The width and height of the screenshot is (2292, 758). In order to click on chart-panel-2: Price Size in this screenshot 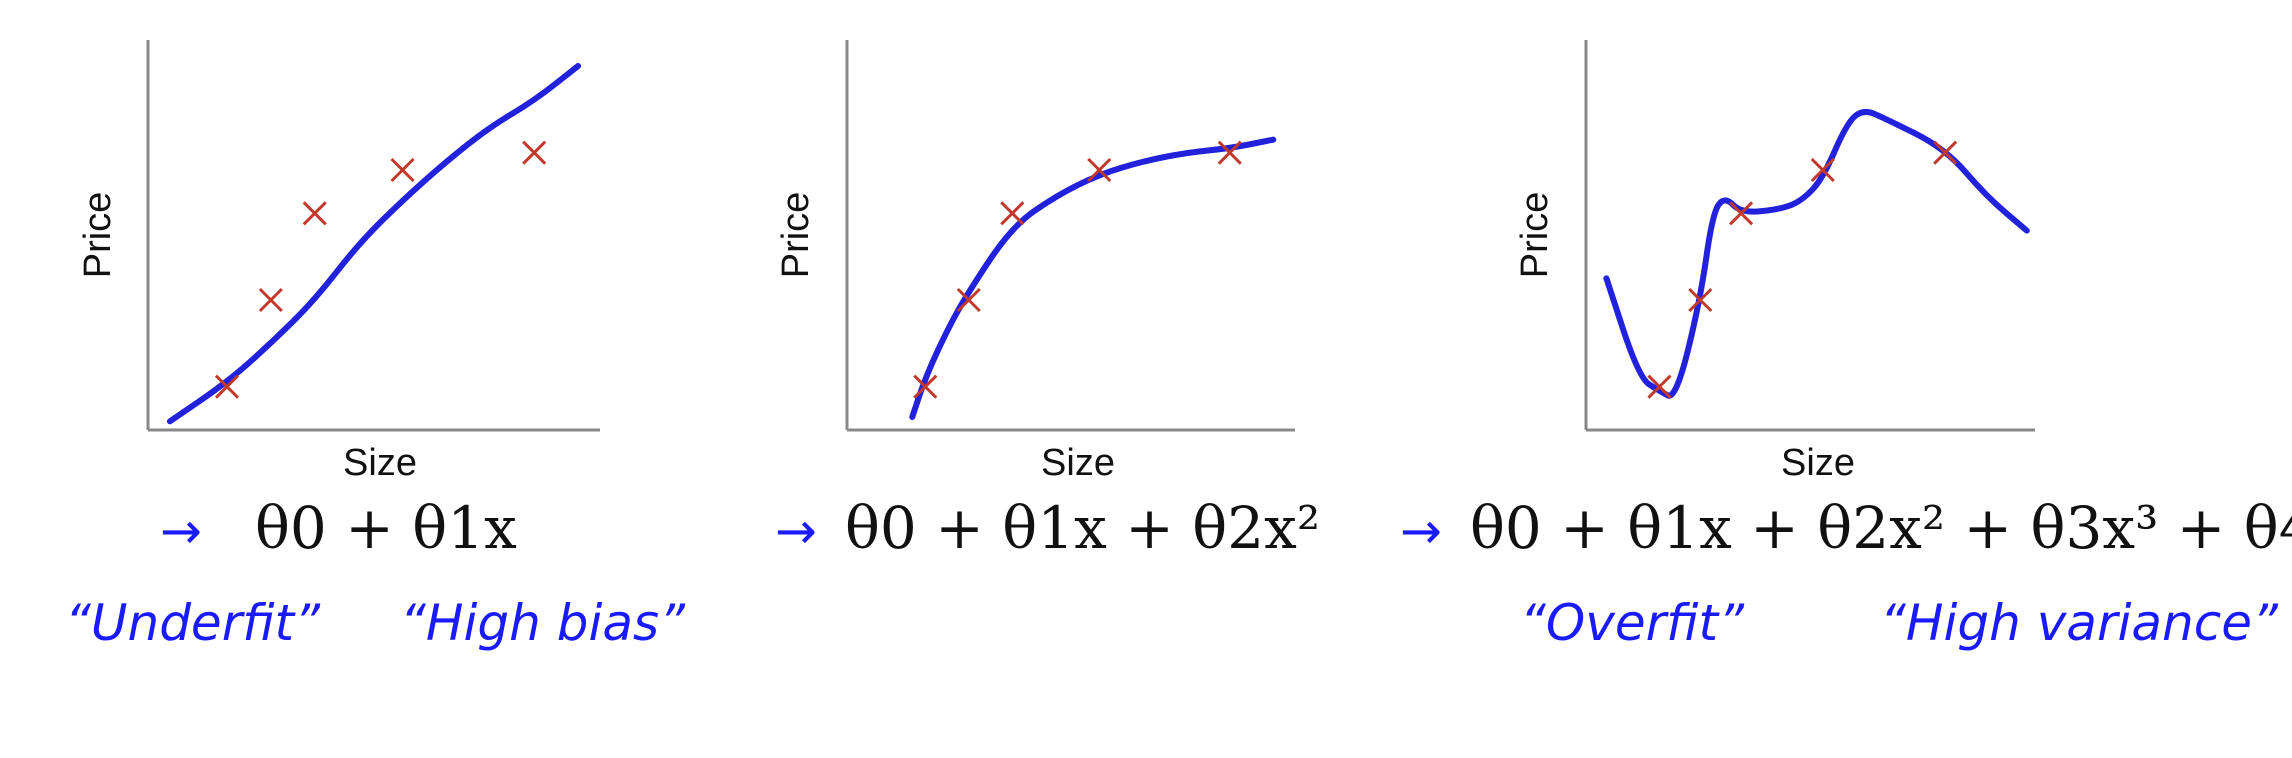, I will do `click(1035, 262)`.